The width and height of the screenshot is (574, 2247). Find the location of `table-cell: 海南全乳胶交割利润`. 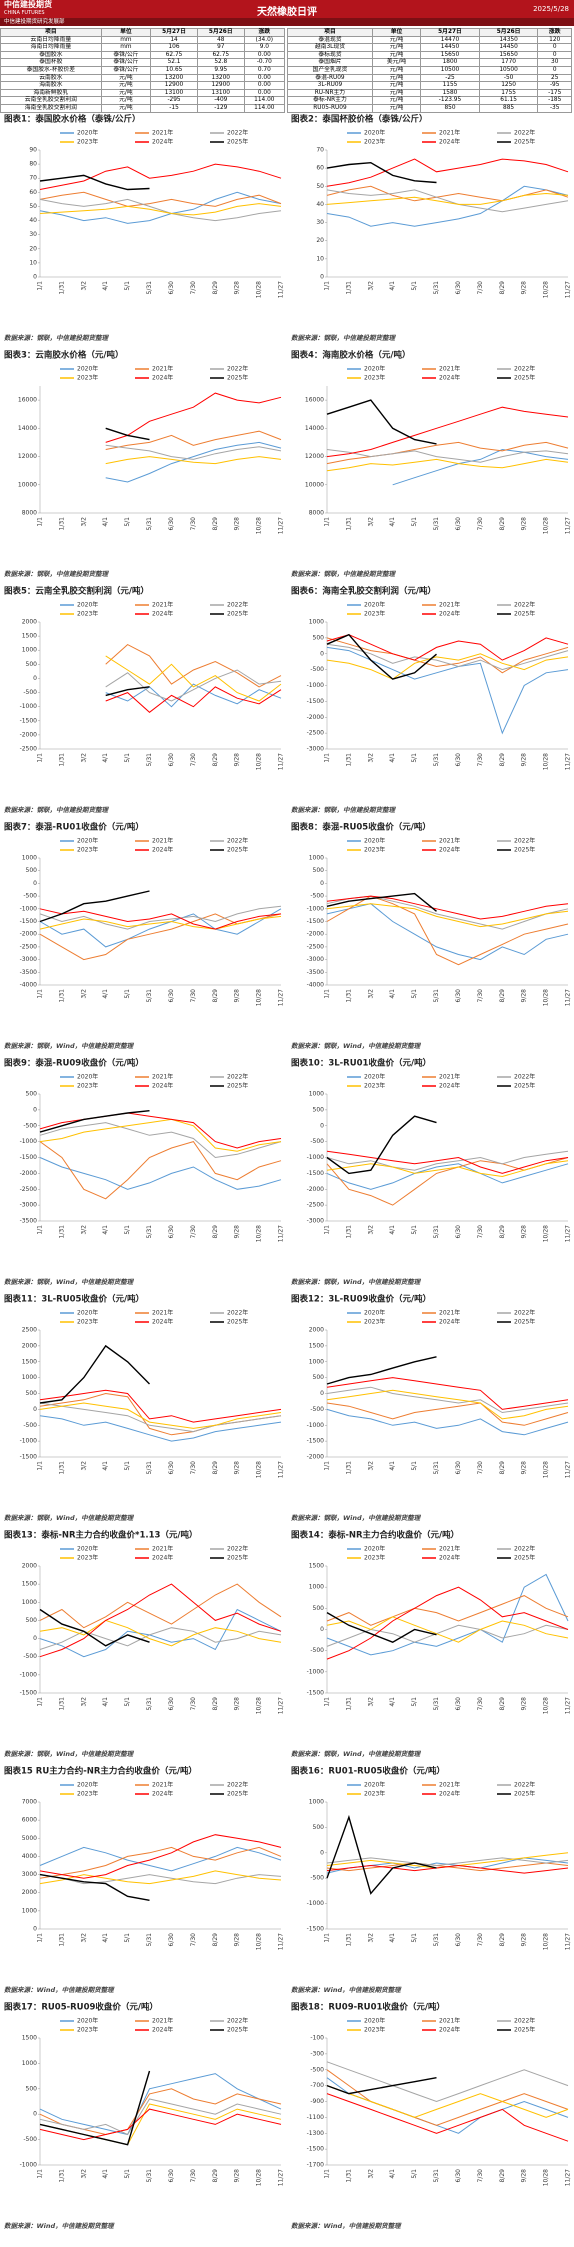

table-cell: 海南全乳胶交割利润 is located at coordinates (51, 108).